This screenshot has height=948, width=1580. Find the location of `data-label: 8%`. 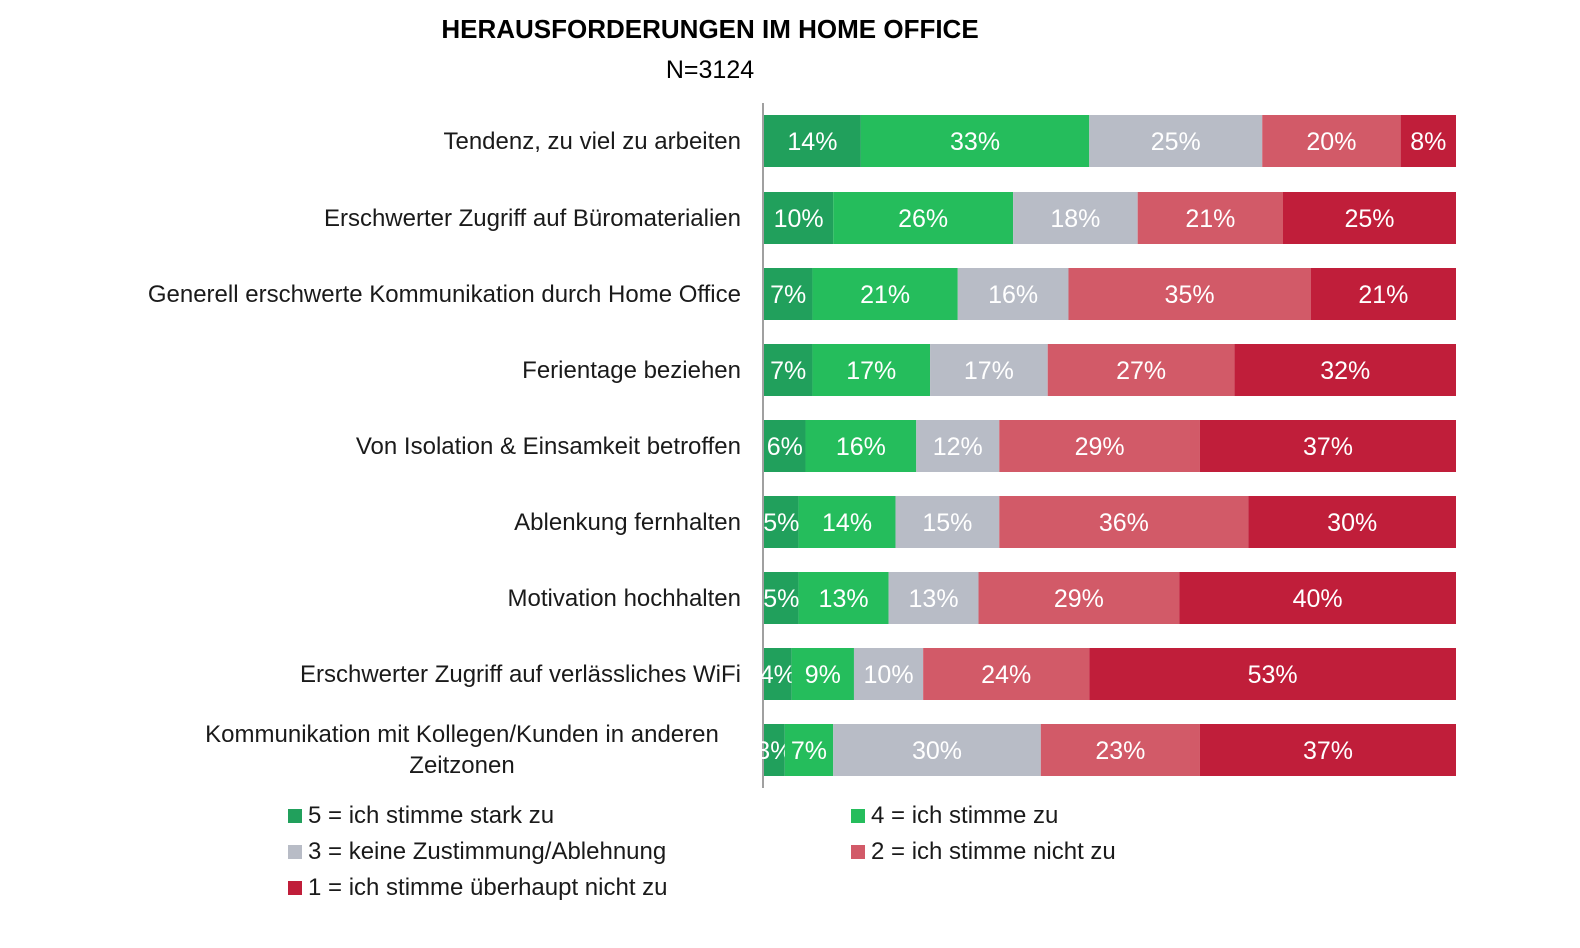

data-label: 8% is located at coordinates (1428, 142).